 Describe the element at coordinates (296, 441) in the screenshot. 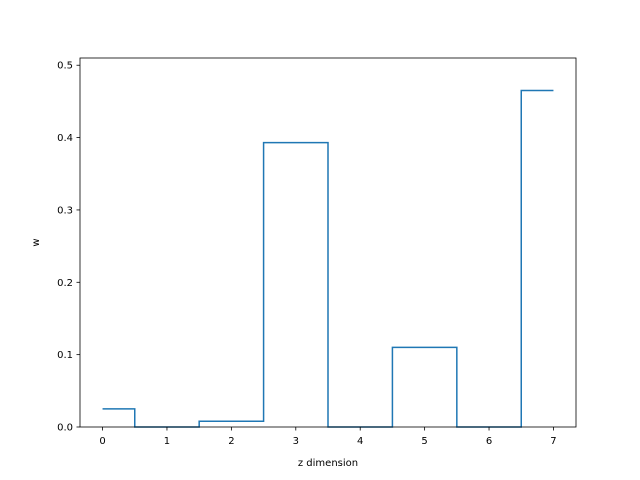

I see `x-tick-label: 3` at that location.